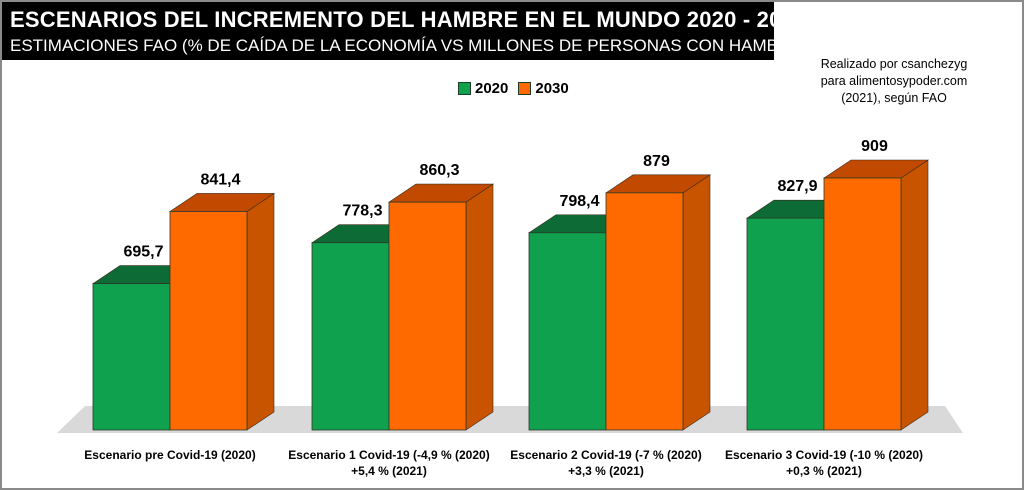 Image resolution: width=1024 pixels, height=490 pixels. Describe the element at coordinates (220, 179) in the screenshot. I see `data-label-2030-0: 841,4` at that location.